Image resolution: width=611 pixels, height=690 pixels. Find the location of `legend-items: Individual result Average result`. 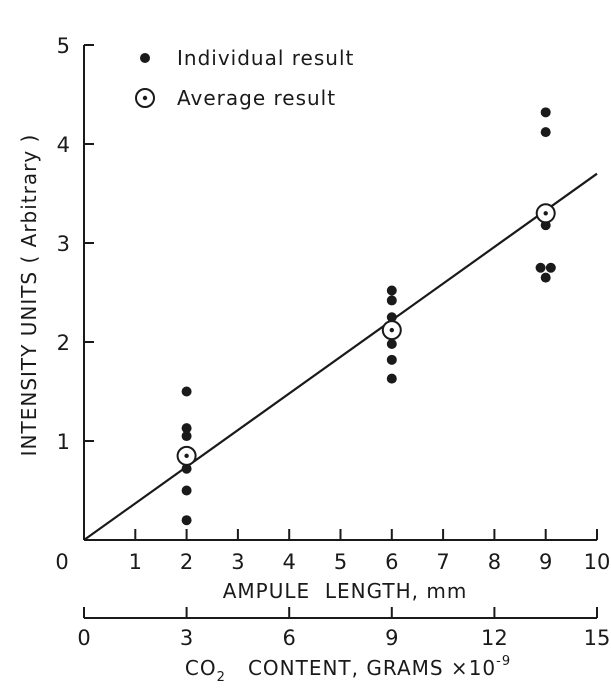

legend-items: Individual result Average result is located at coordinates (244, 78).